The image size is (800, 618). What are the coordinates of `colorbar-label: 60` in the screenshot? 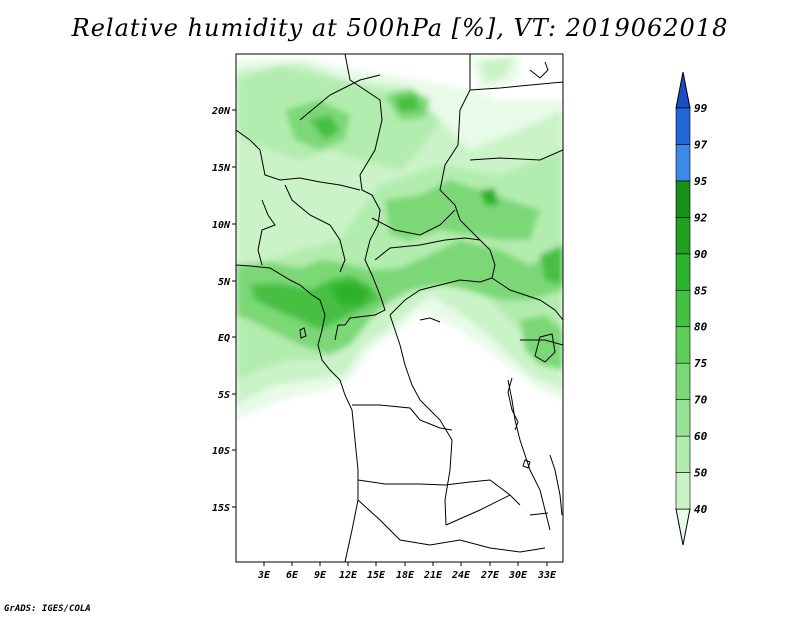 It's located at (701, 436).